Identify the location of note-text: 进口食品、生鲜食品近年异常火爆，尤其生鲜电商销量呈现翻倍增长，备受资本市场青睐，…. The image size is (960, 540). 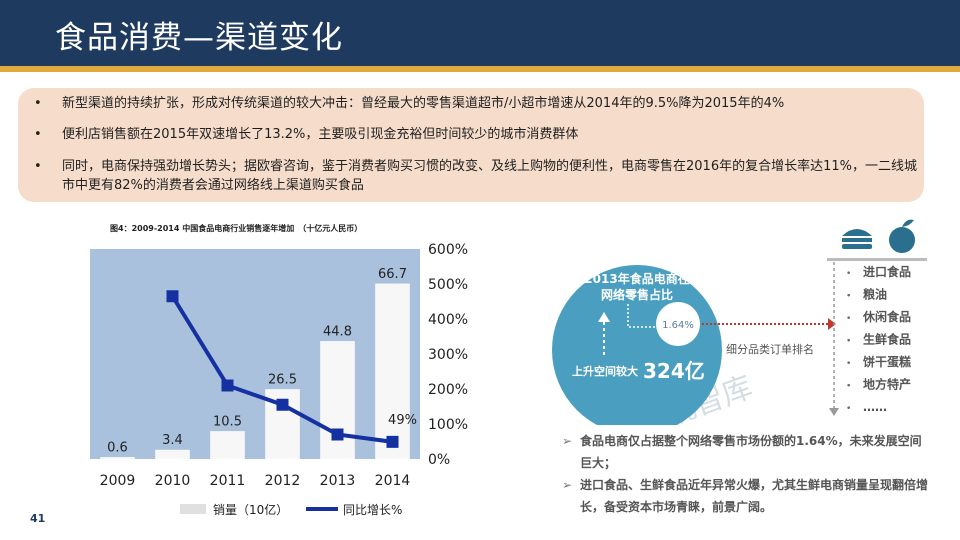
(754, 496).